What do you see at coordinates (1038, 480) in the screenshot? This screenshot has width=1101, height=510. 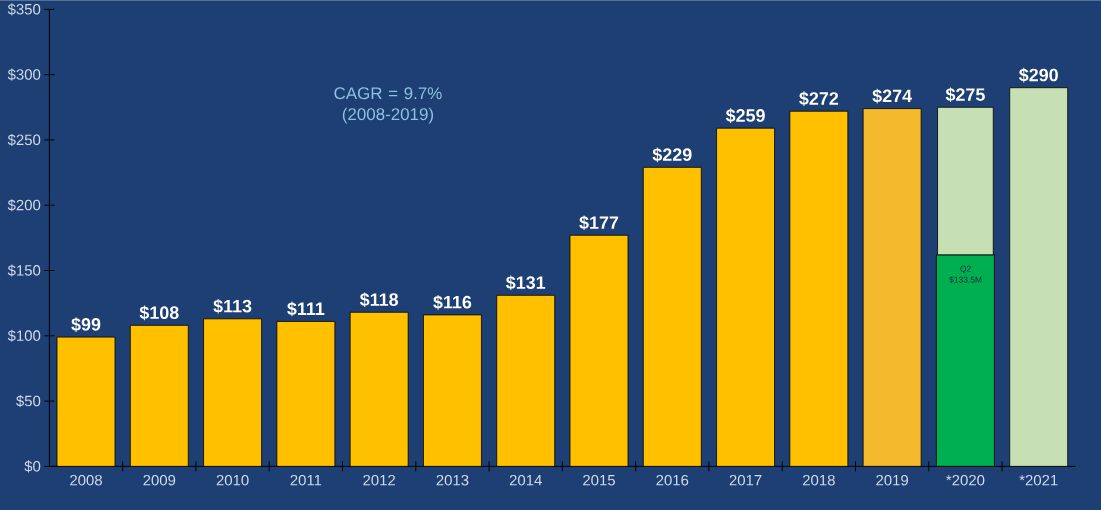 I see `x-tick-label: *2021` at bounding box center [1038, 480].